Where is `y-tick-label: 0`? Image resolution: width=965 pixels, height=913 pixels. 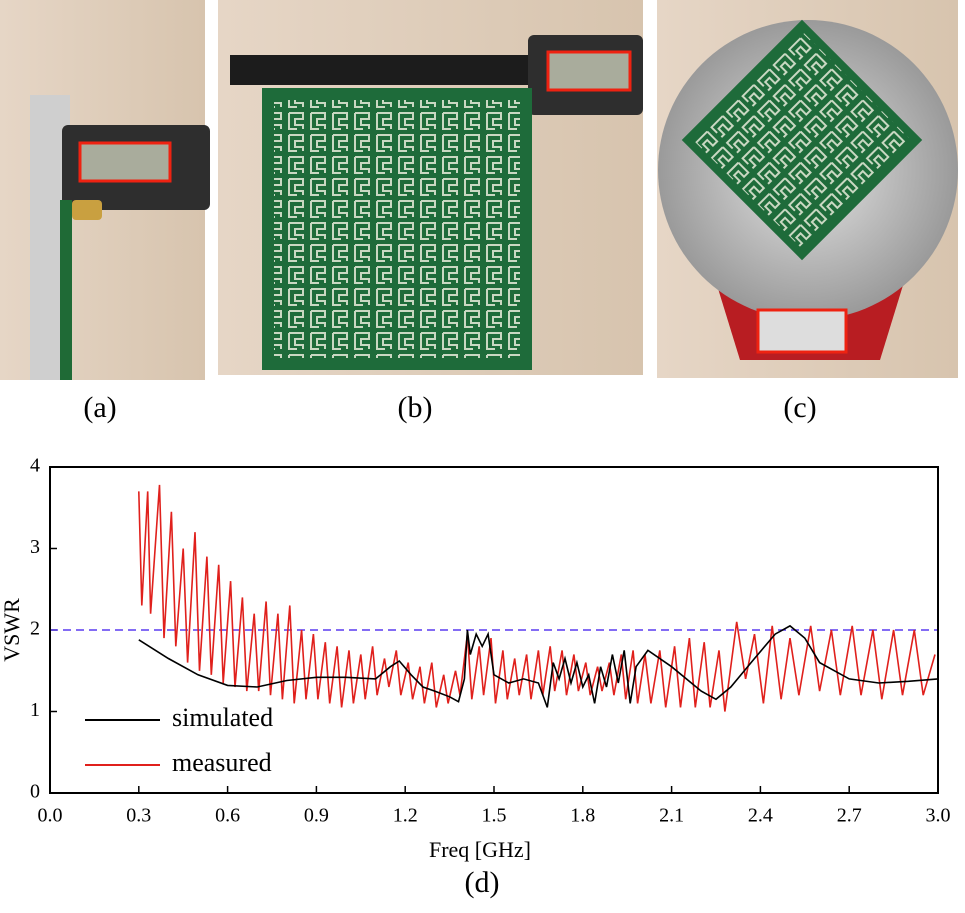
y-tick-label: 0 is located at coordinates (35, 792).